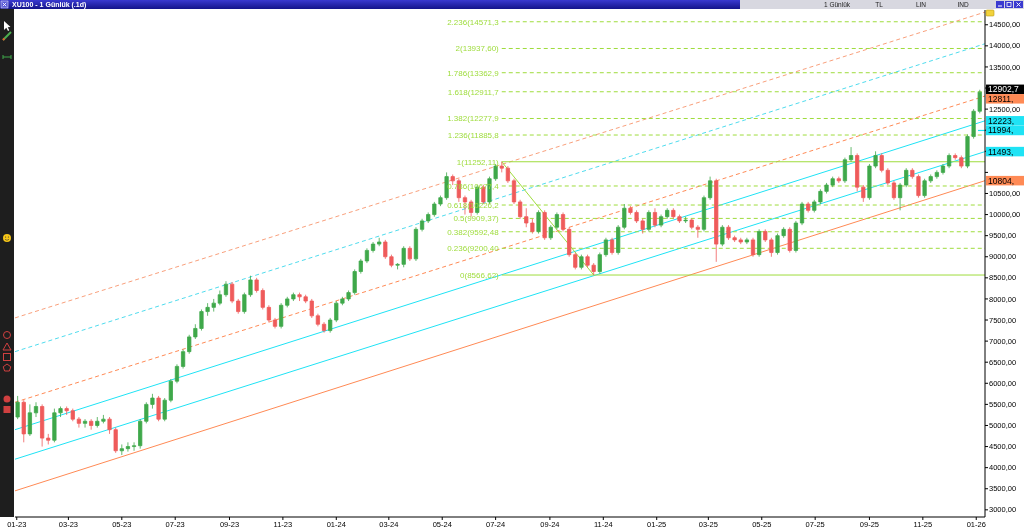  I want to click on data-label: 1.382(12277,9, so click(473, 119).